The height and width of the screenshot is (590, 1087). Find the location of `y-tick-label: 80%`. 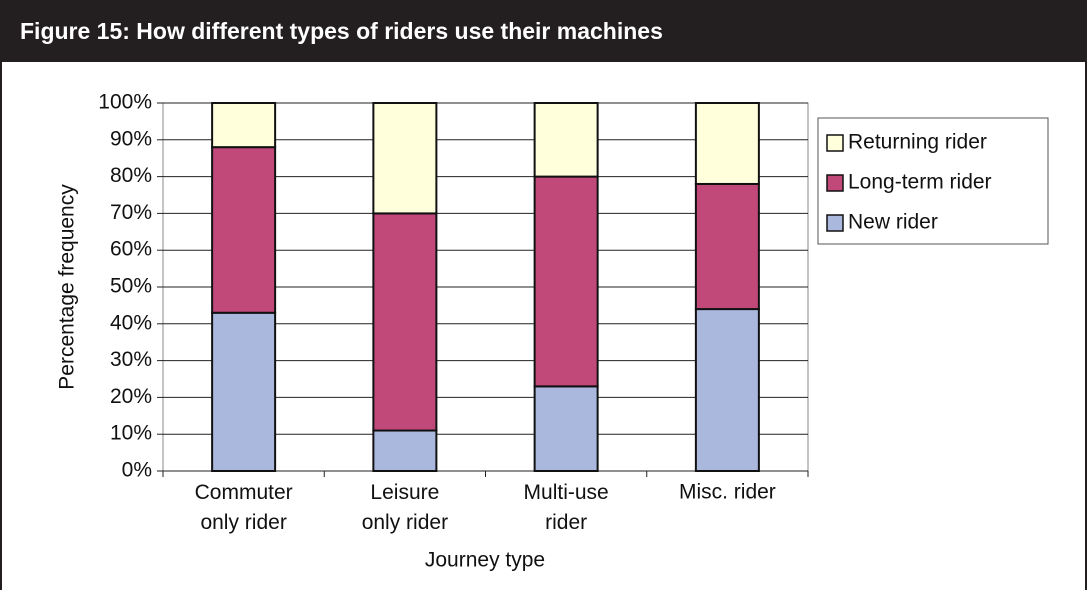

y-tick-label: 80% is located at coordinates (131, 175).